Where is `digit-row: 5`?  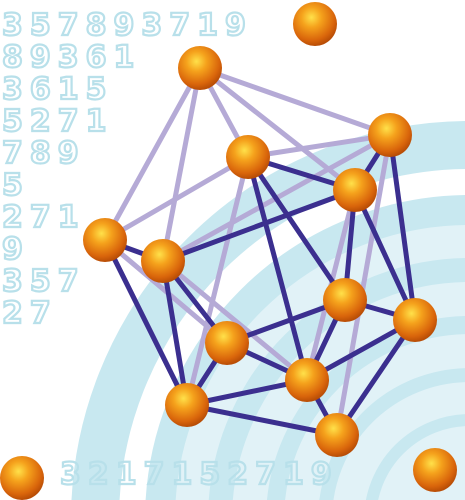
digit-row: 5 is located at coordinates (16, 185).